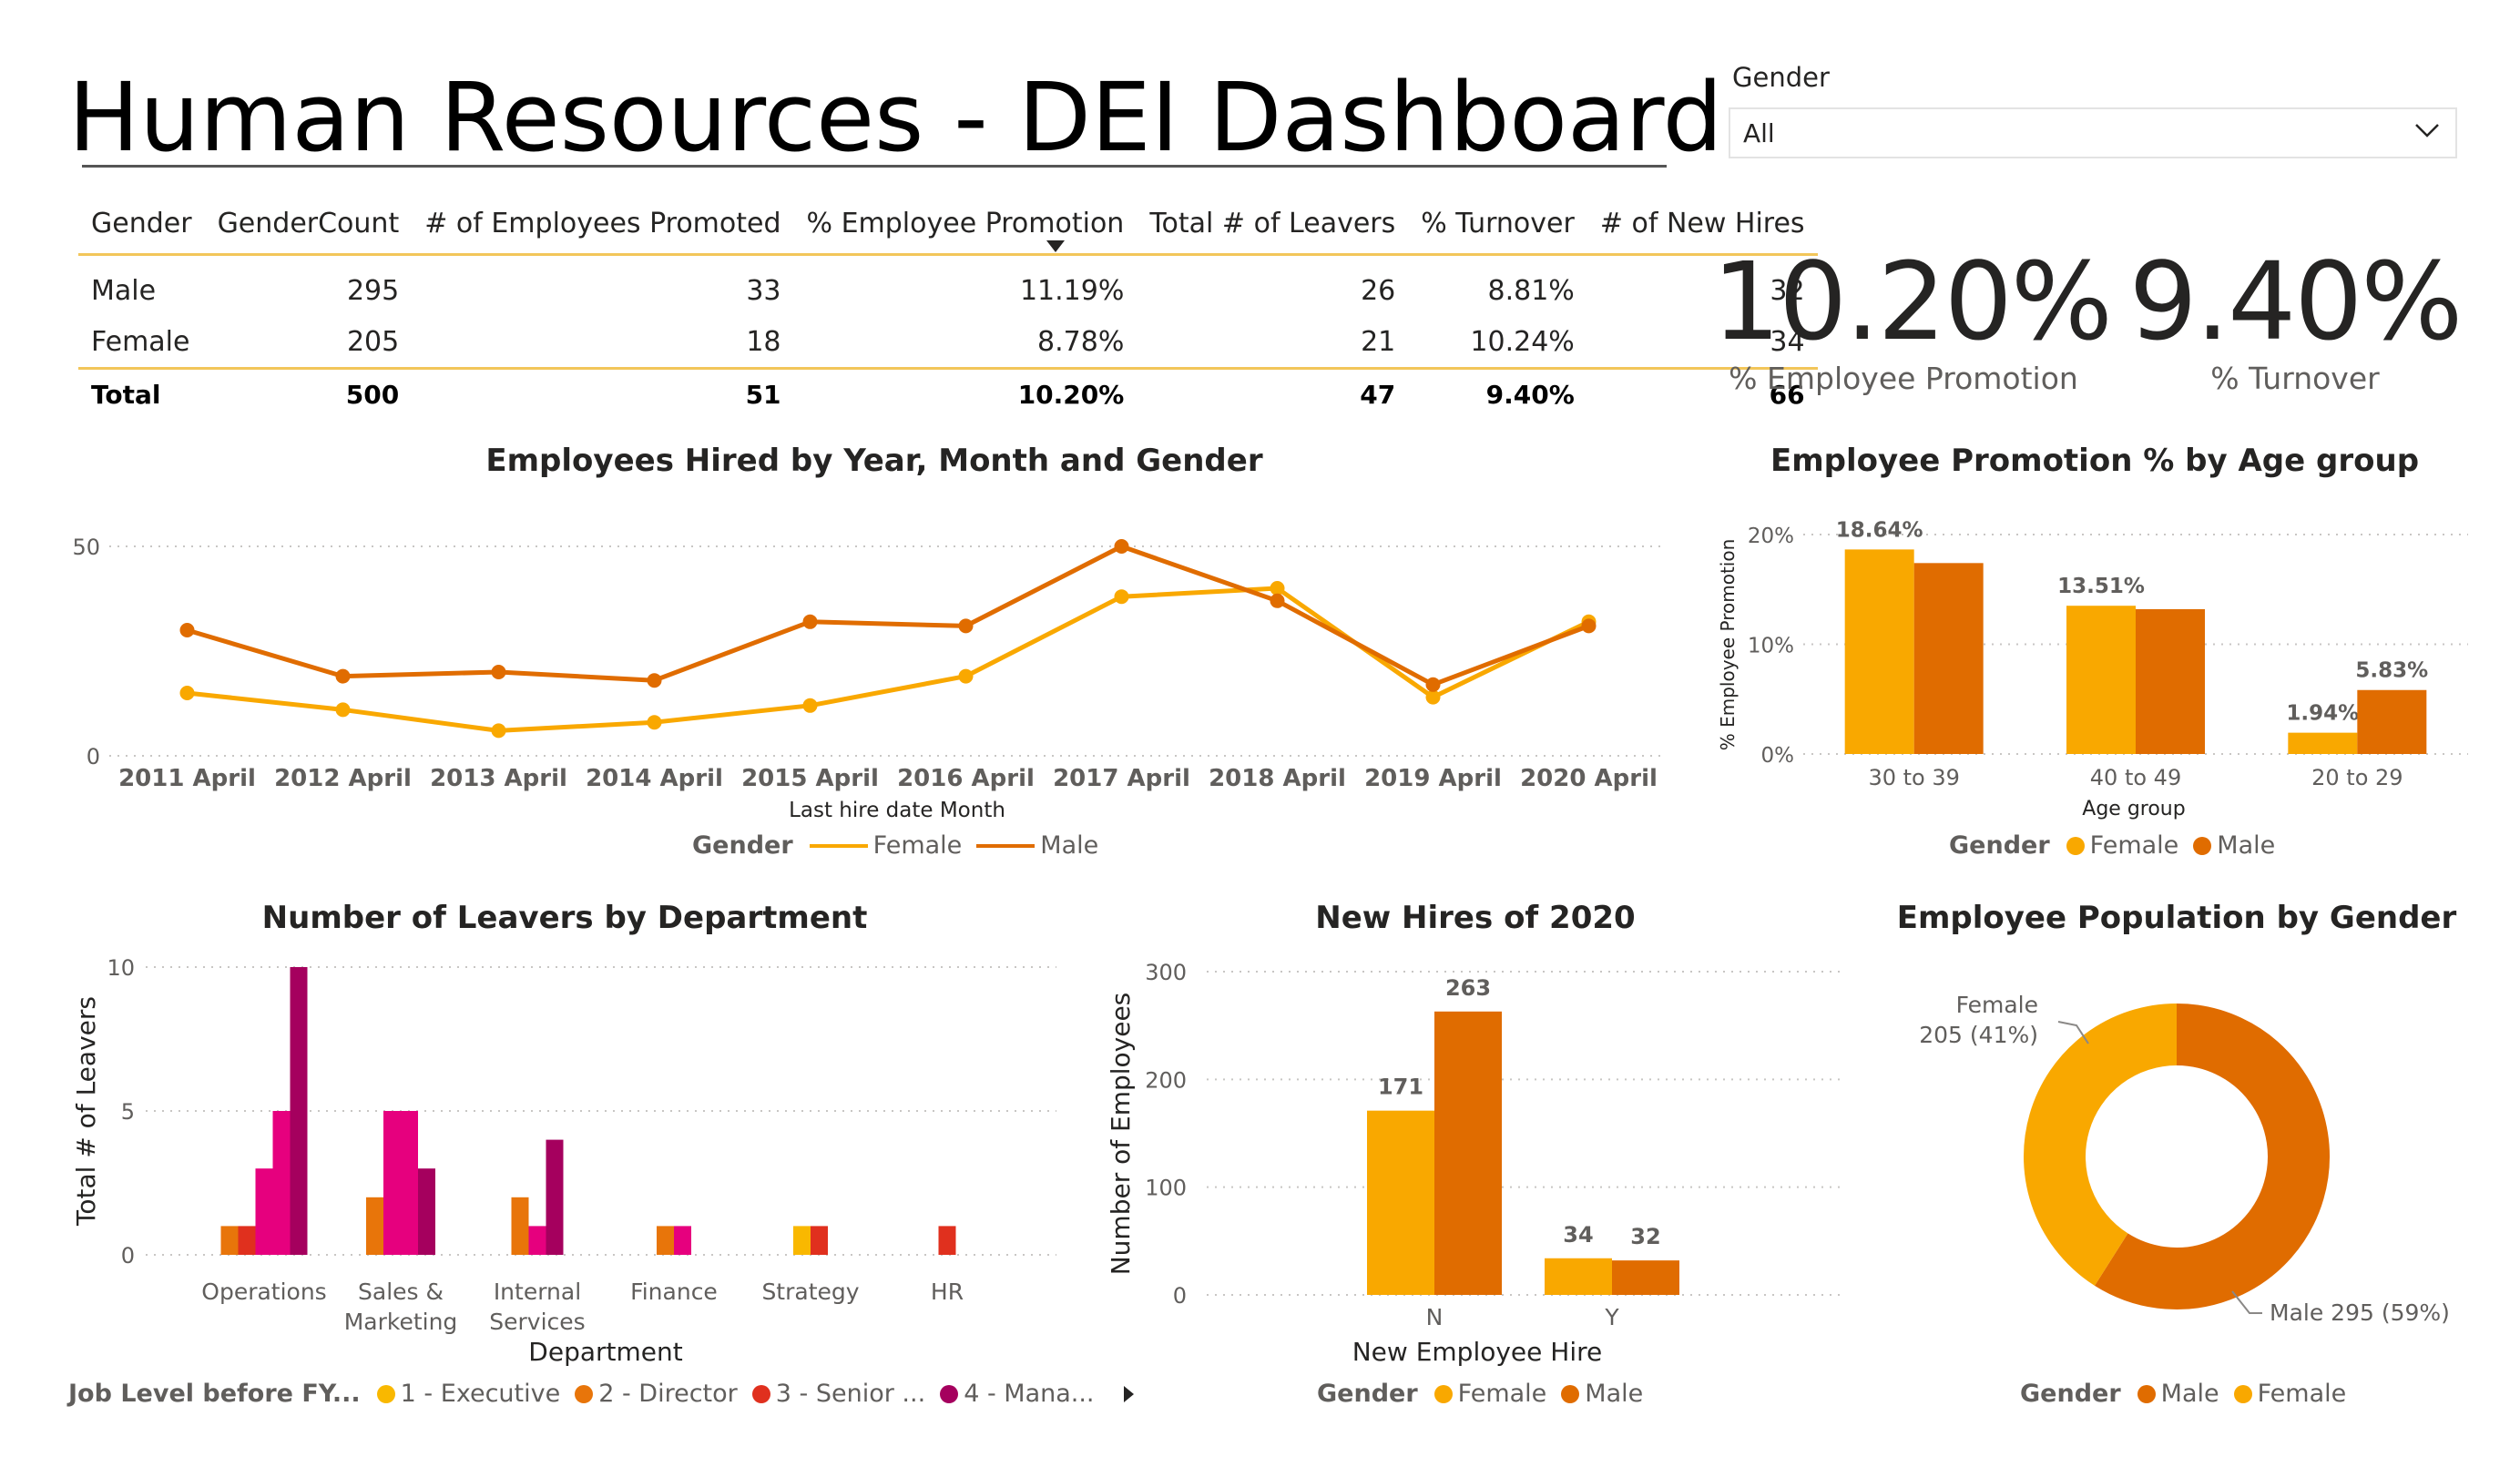 The height and width of the screenshot is (1457, 2520). What do you see at coordinates (308, 223) in the screenshot?
I see `column-header: GenderCount` at bounding box center [308, 223].